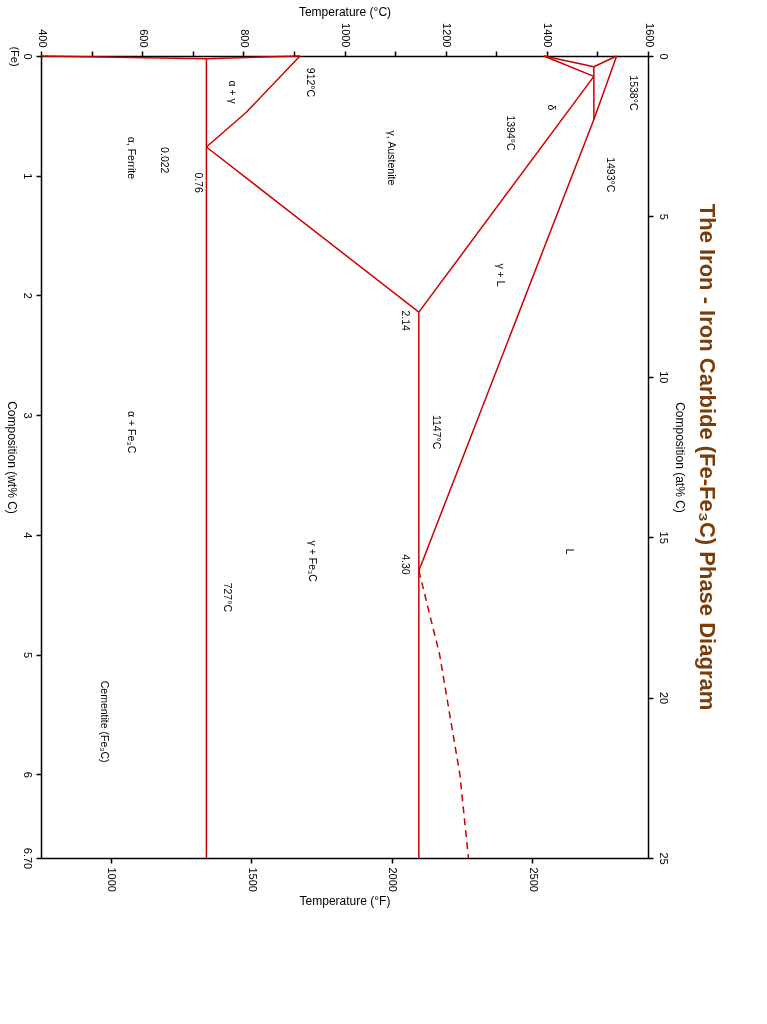 The height and width of the screenshot is (1024, 767). I want to click on y-tick-label: 6.70, so click(27, 858).